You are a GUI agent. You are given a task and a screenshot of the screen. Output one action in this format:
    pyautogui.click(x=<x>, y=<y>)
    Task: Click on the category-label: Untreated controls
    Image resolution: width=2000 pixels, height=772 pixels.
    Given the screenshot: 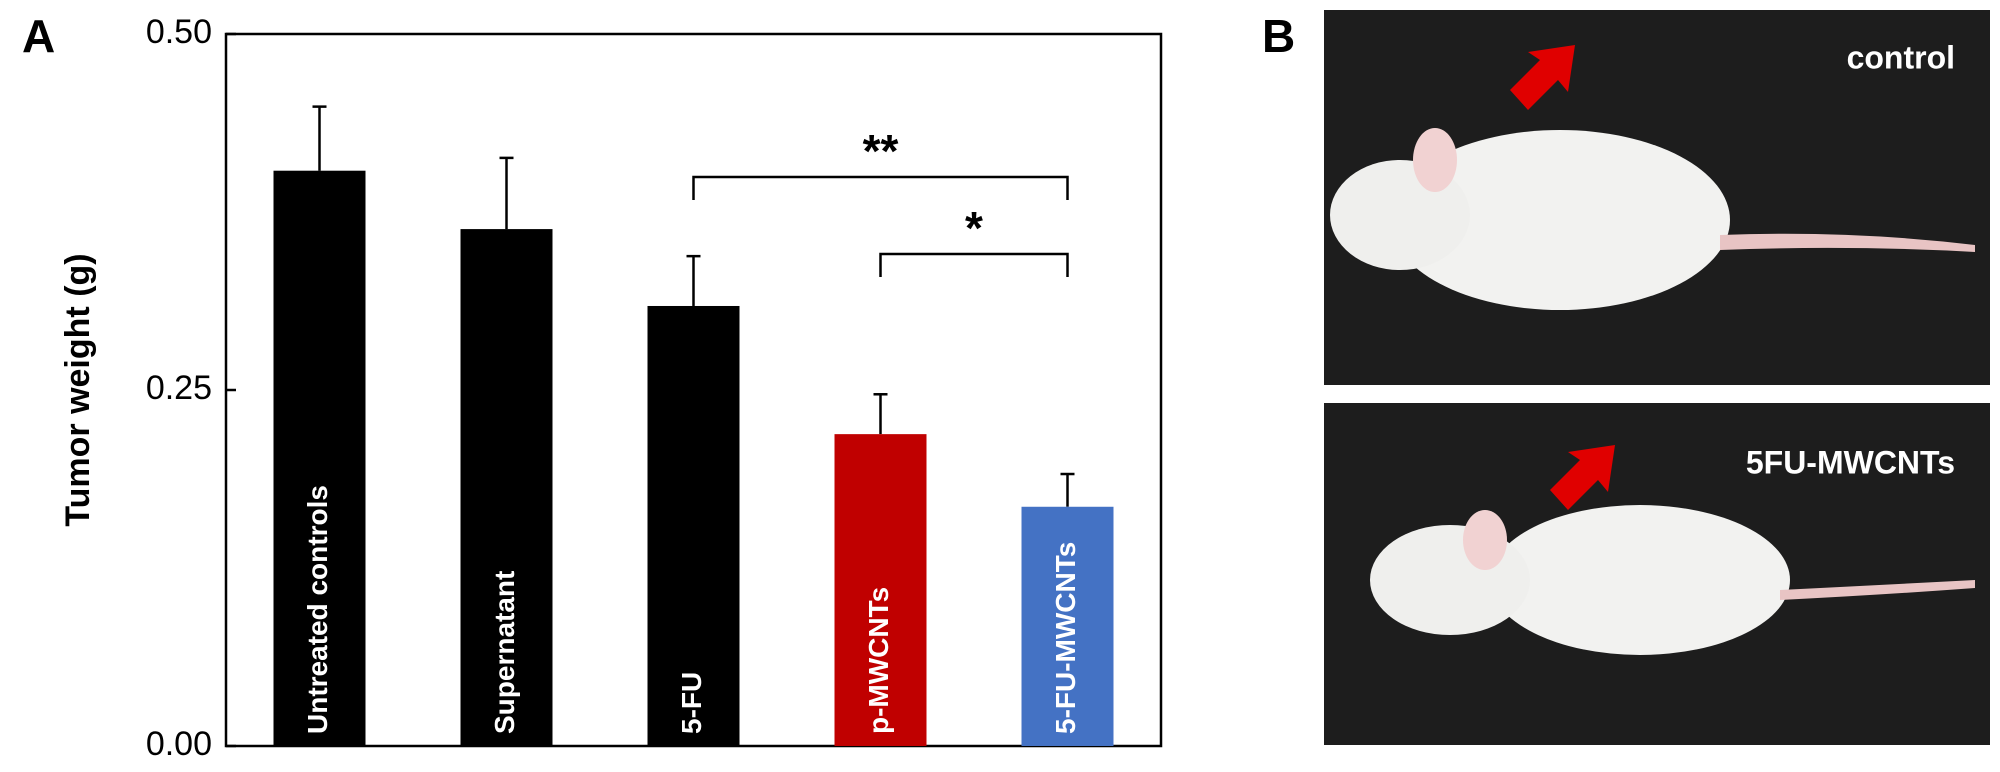 What is the action you would take?
    pyautogui.click(x=317, y=609)
    